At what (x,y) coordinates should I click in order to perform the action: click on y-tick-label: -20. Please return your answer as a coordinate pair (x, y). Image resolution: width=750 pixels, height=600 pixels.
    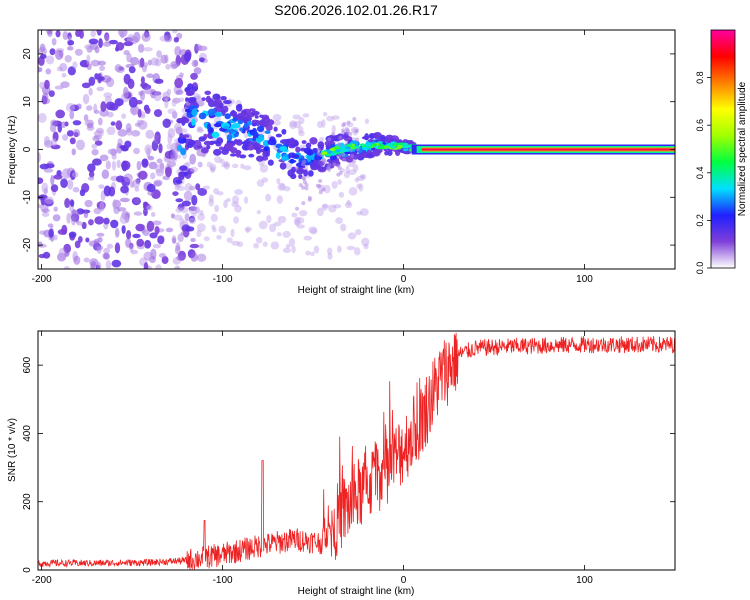
    Looking at the image, I should click on (27, 244).